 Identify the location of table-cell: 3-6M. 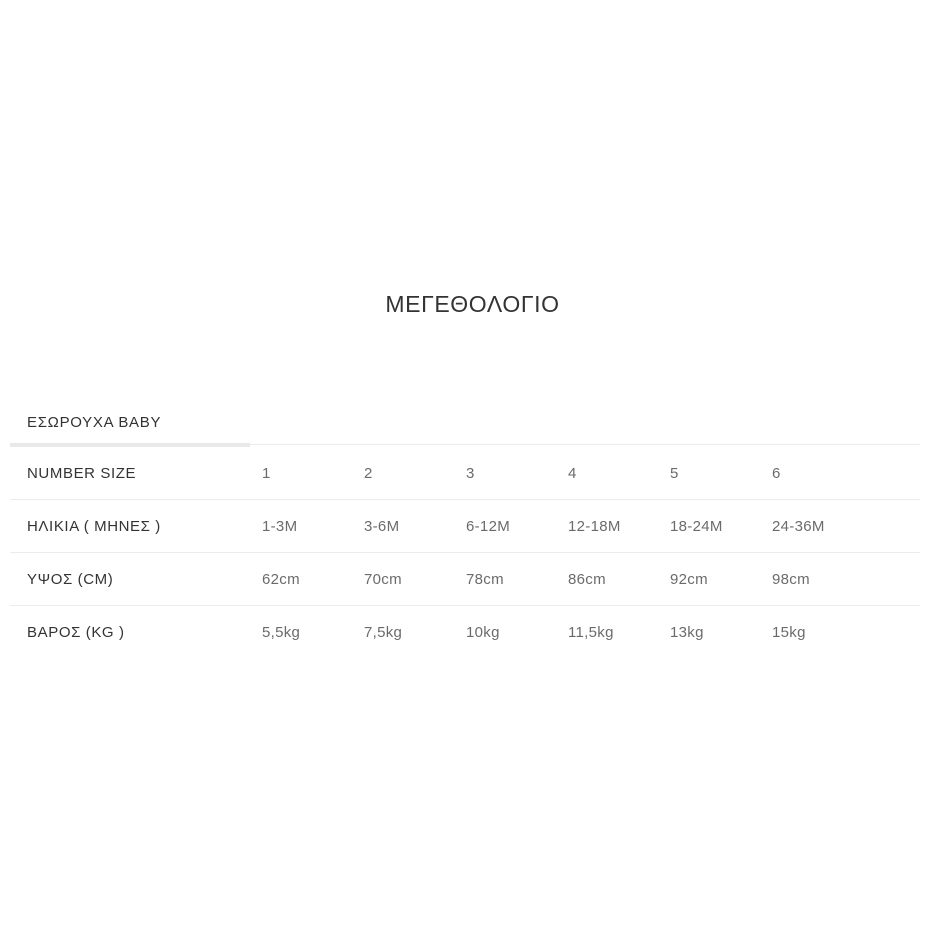
(382, 526).